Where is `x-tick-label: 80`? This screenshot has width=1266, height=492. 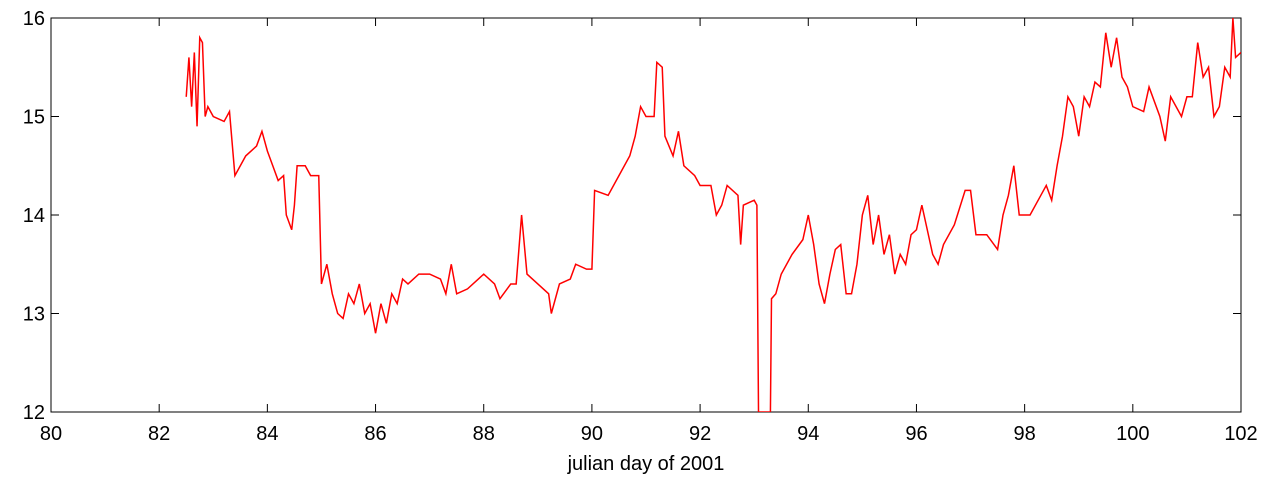 x-tick-label: 80 is located at coordinates (51, 434).